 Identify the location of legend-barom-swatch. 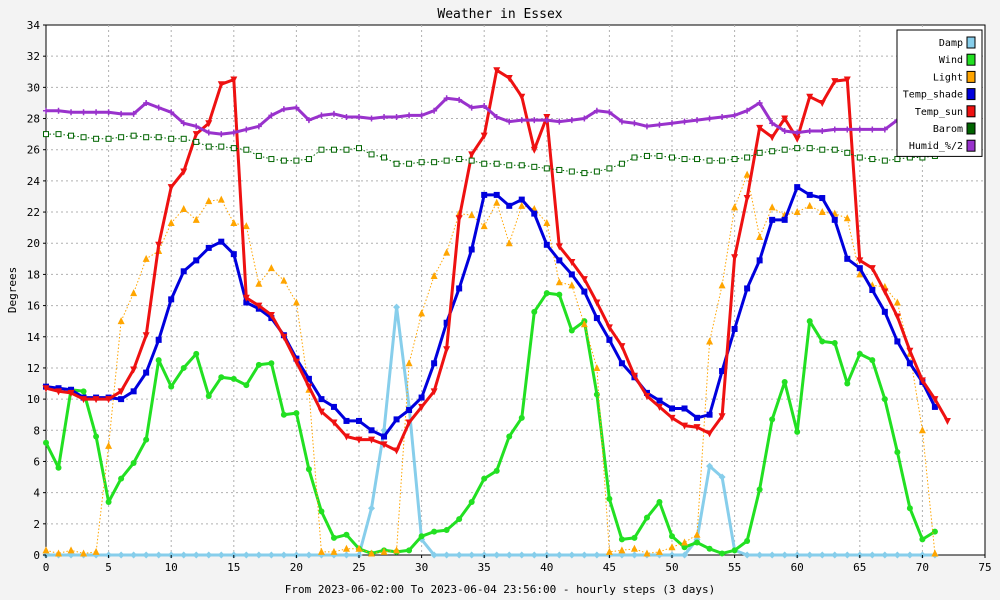
(971, 128).